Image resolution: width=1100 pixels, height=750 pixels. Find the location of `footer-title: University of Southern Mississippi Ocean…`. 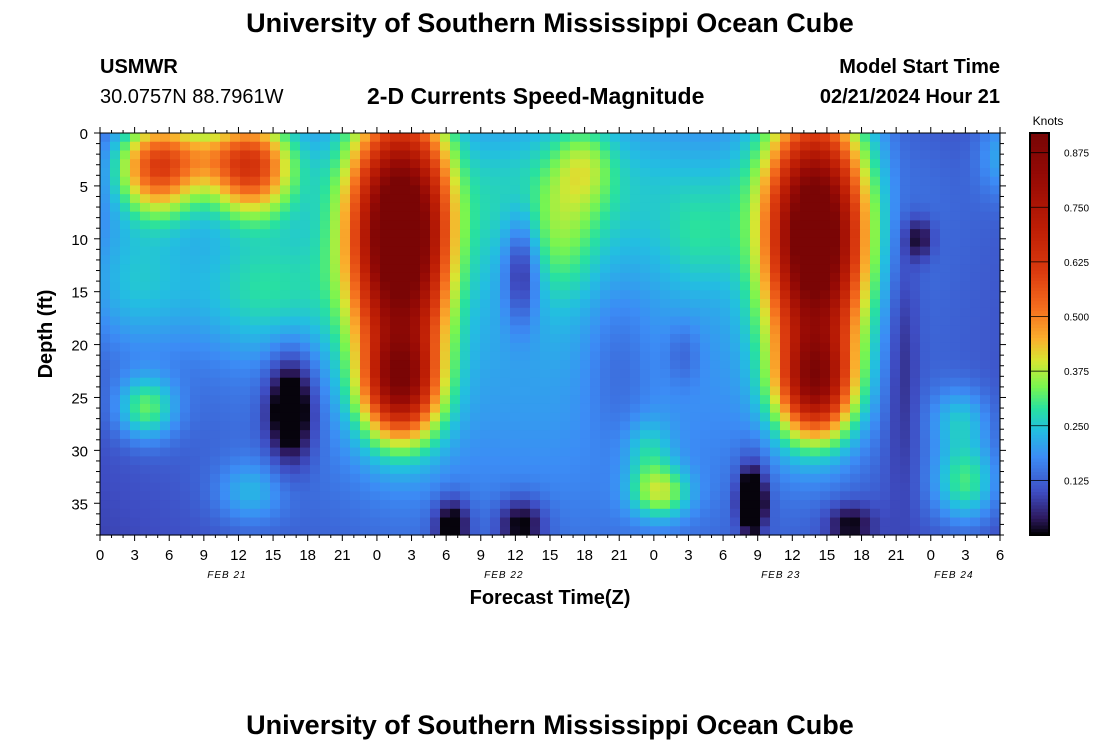

footer-title: University of Southern Mississippi Ocean… is located at coordinates (550, 725).